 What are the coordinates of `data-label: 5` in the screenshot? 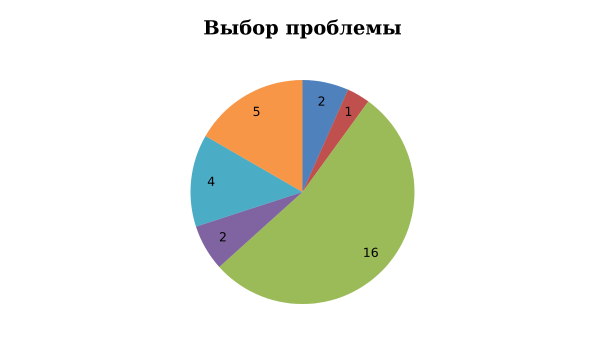 It's located at (257, 111).